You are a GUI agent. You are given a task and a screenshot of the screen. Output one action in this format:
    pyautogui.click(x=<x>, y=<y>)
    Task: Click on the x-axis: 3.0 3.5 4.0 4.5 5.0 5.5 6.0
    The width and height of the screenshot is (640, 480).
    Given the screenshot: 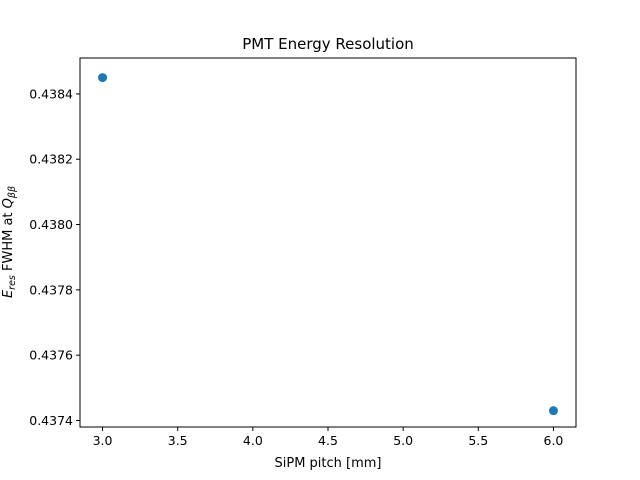 What is the action you would take?
    pyautogui.click(x=328, y=437)
    